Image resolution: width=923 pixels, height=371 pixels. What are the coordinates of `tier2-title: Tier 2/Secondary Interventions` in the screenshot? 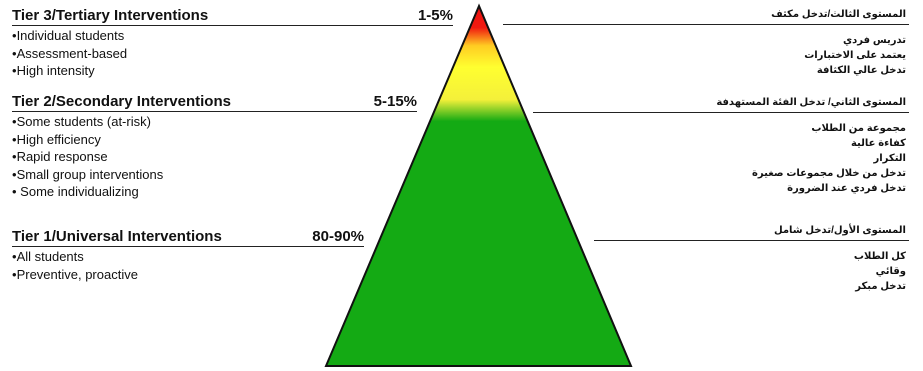 It's located at (121, 101).